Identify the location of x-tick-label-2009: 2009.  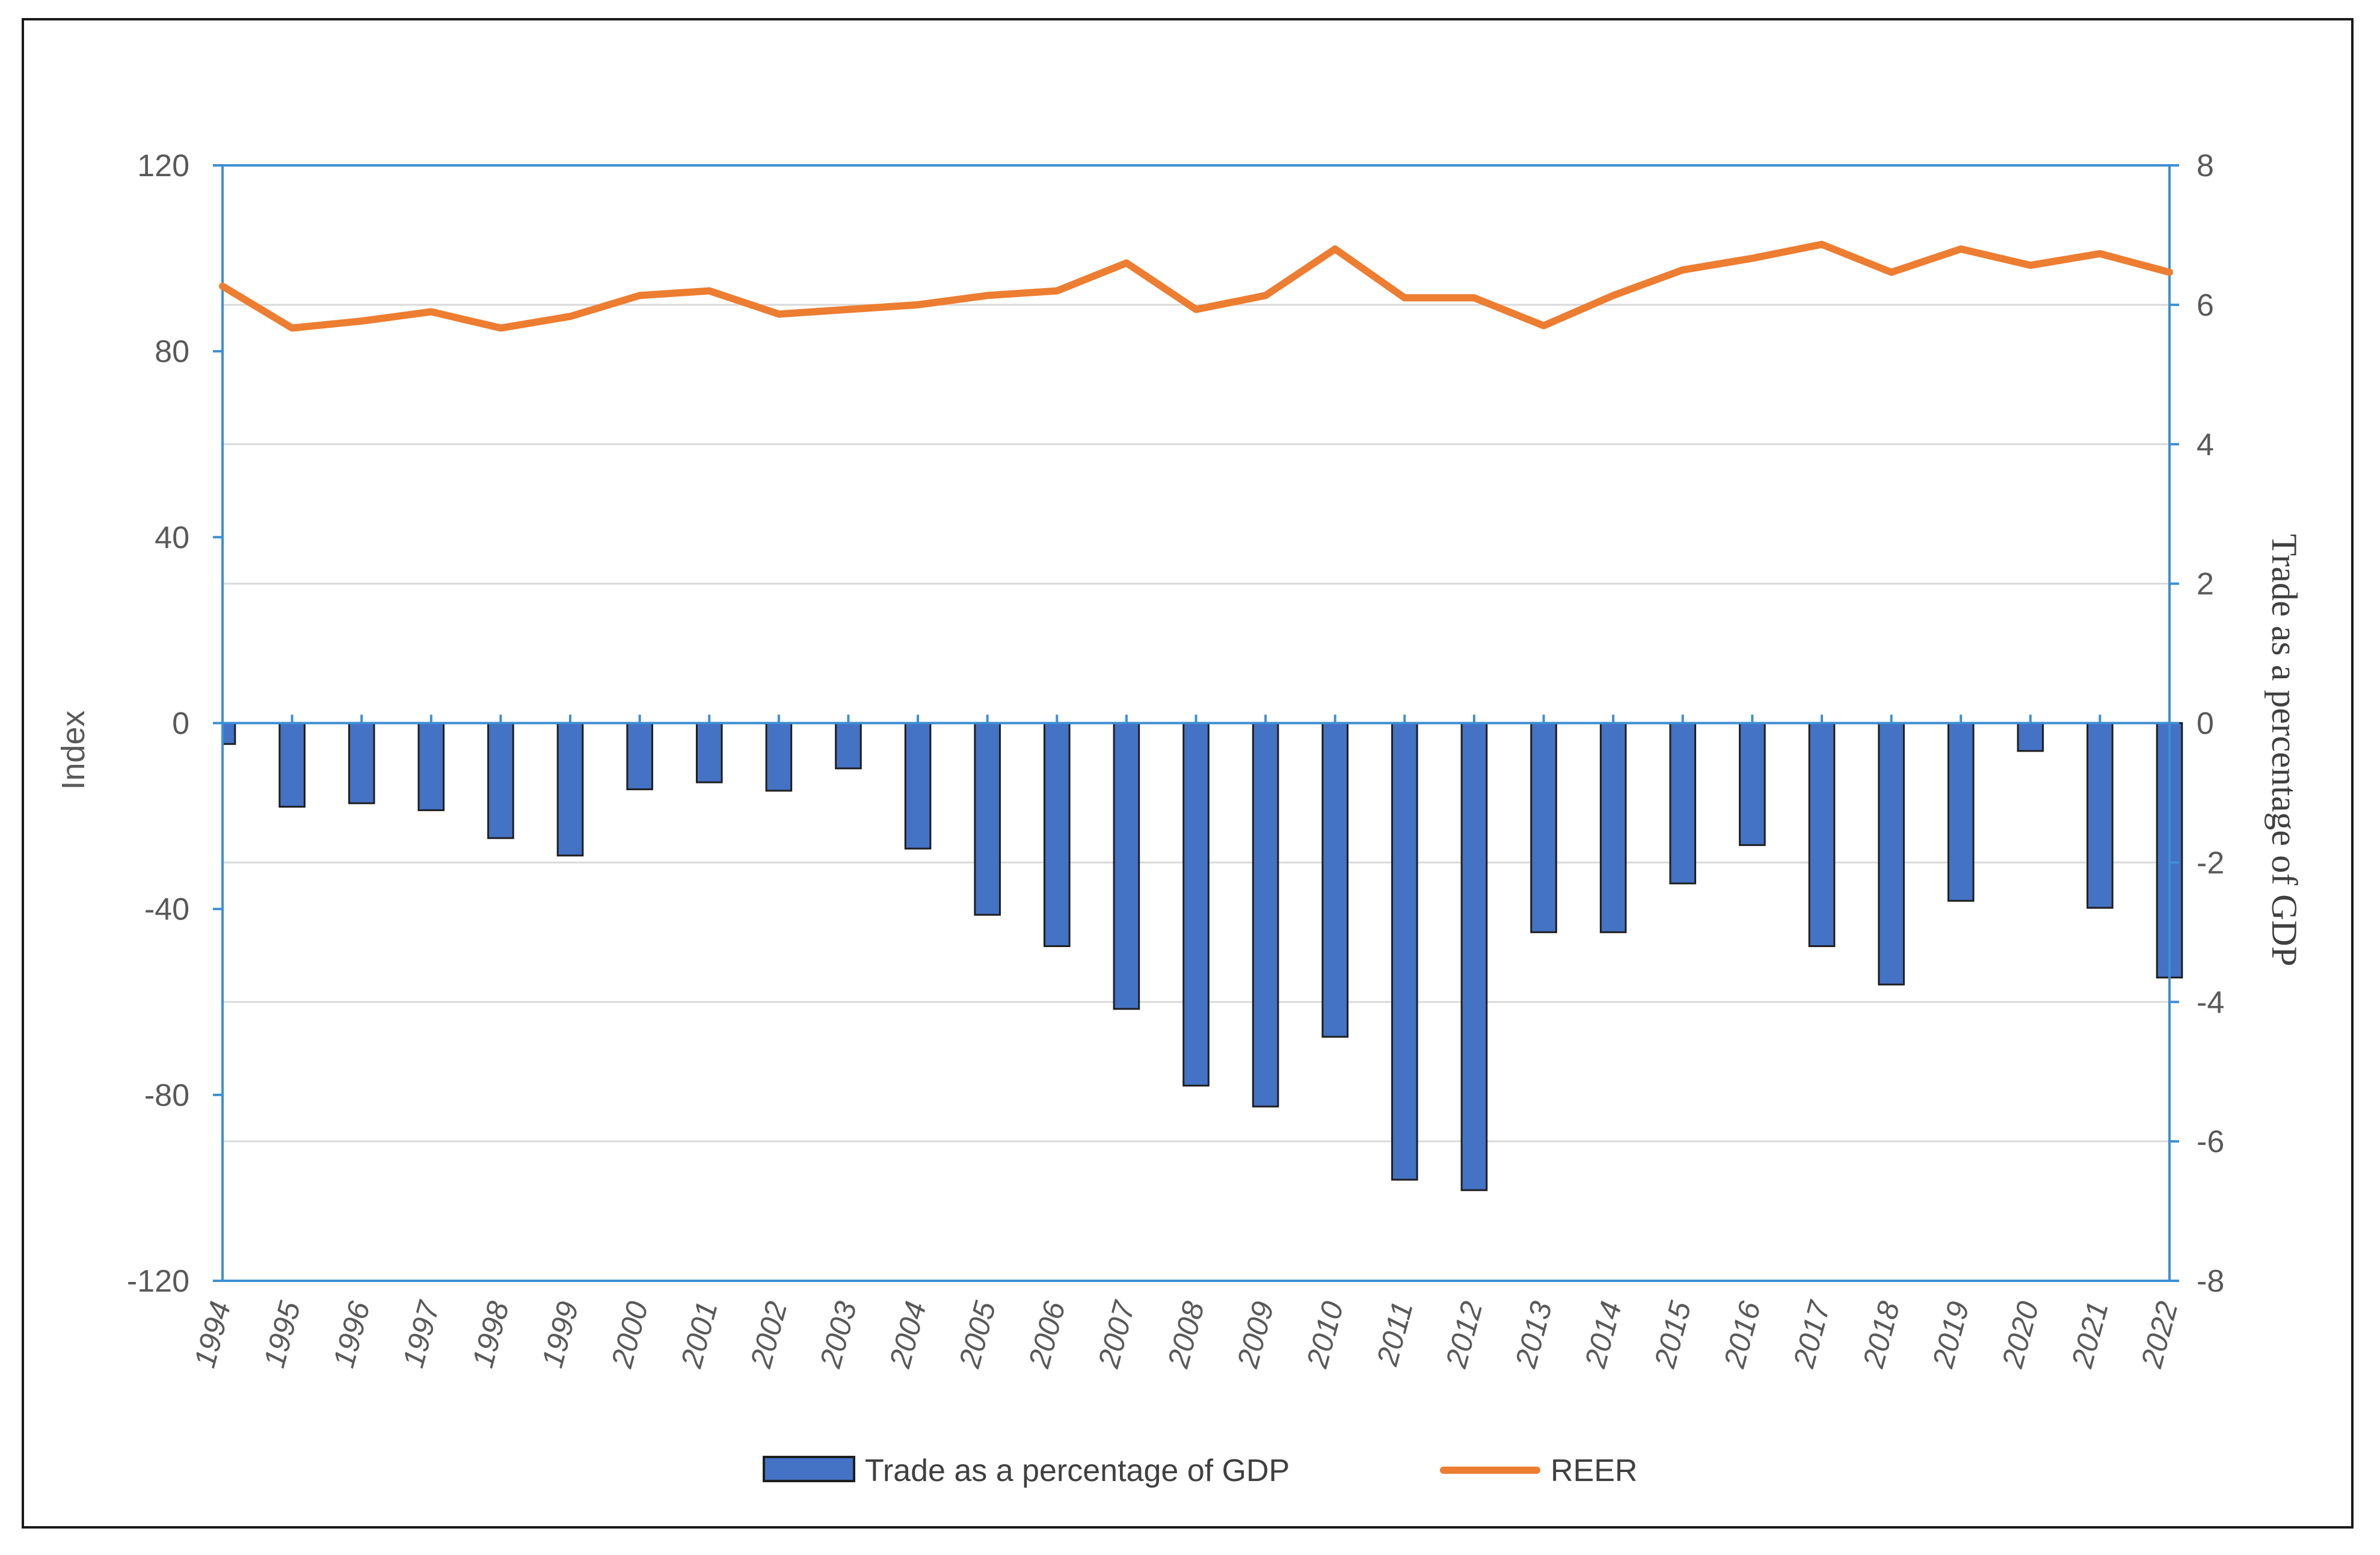
(1256, 1335).